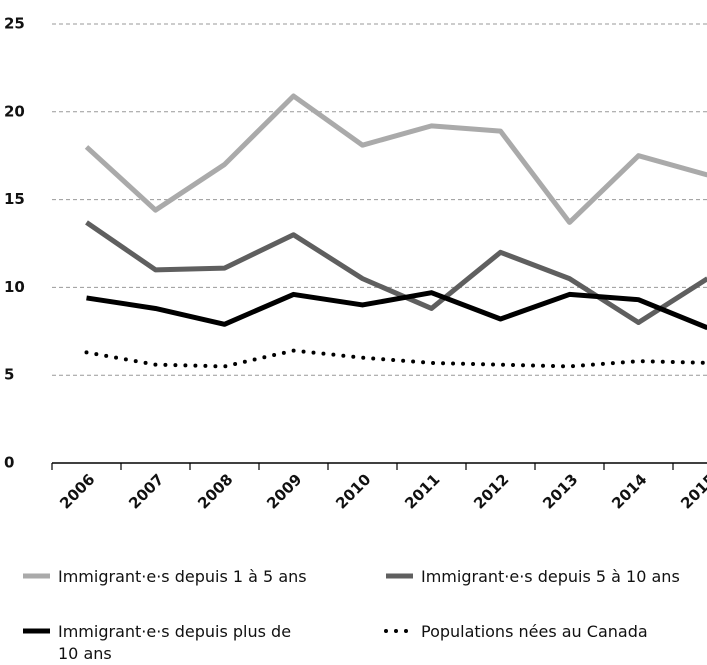 This screenshot has width=707, height=665. I want to click on legend-item: Immigrant·e·s depuis 5 à 10 ans, so click(545, 577).